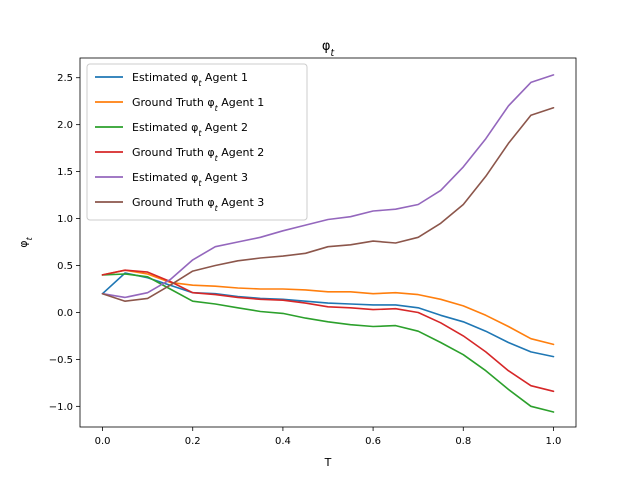  Describe the element at coordinates (190, 129) in the screenshot. I see `legend-label-3: Estimated φt​ Agent 2` at that location.